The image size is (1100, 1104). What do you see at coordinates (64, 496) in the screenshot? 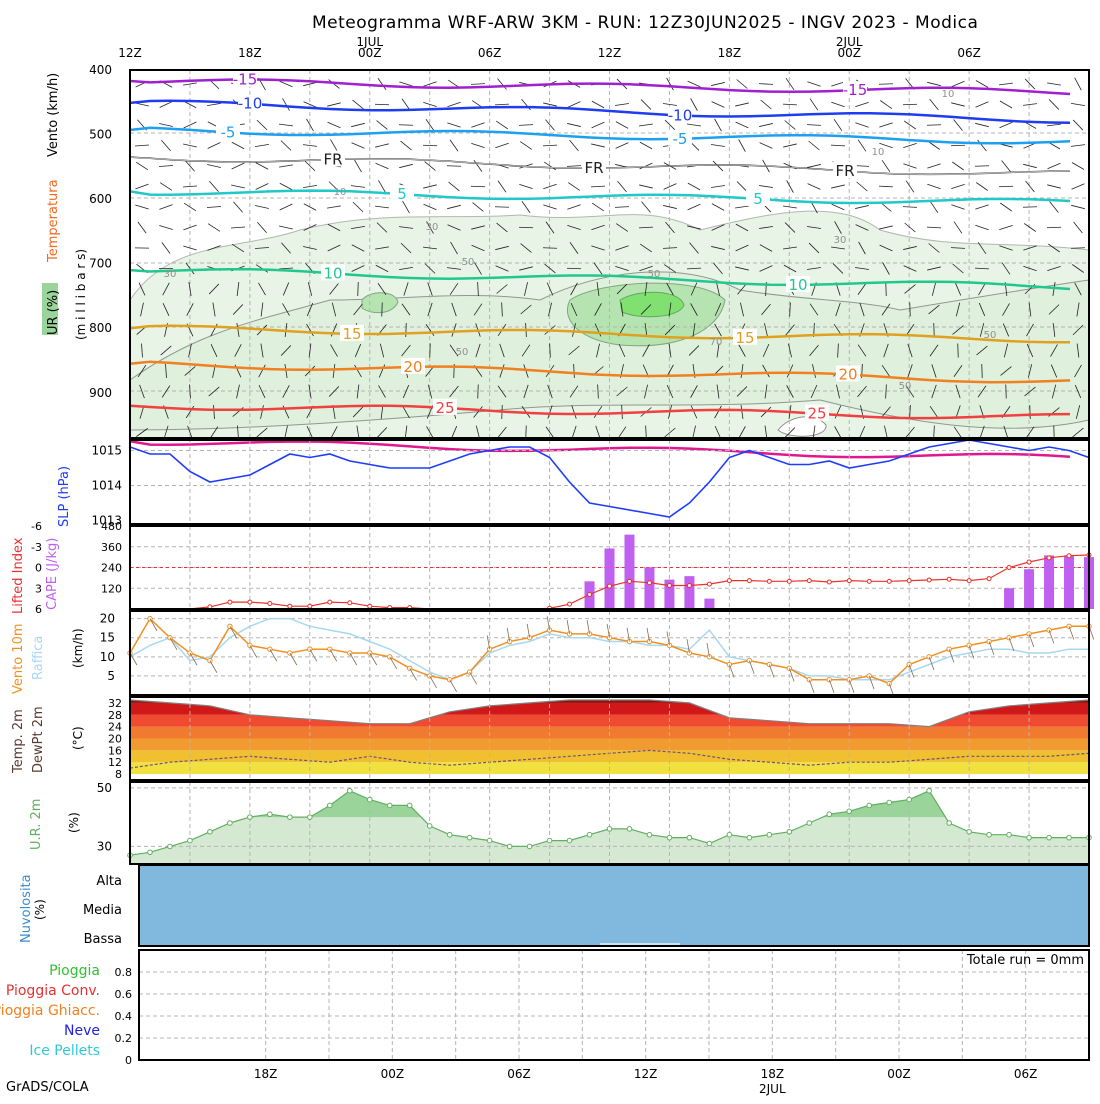
I see `slp-axis-label: SLP (hPa)` at bounding box center [64, 496].